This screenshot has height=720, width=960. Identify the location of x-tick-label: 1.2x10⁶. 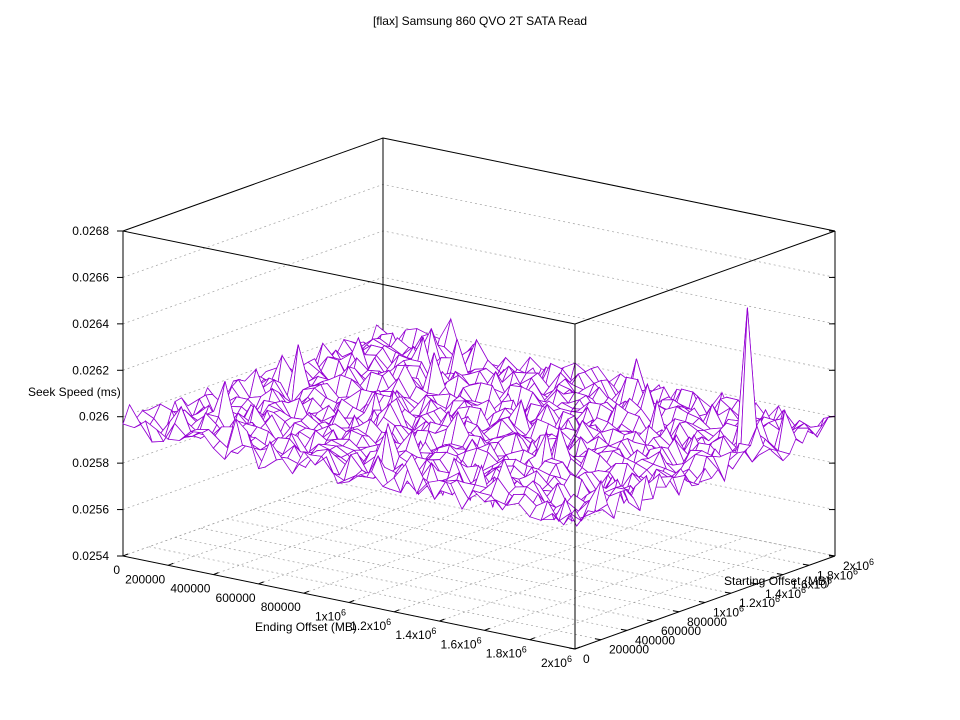
(370, 625).